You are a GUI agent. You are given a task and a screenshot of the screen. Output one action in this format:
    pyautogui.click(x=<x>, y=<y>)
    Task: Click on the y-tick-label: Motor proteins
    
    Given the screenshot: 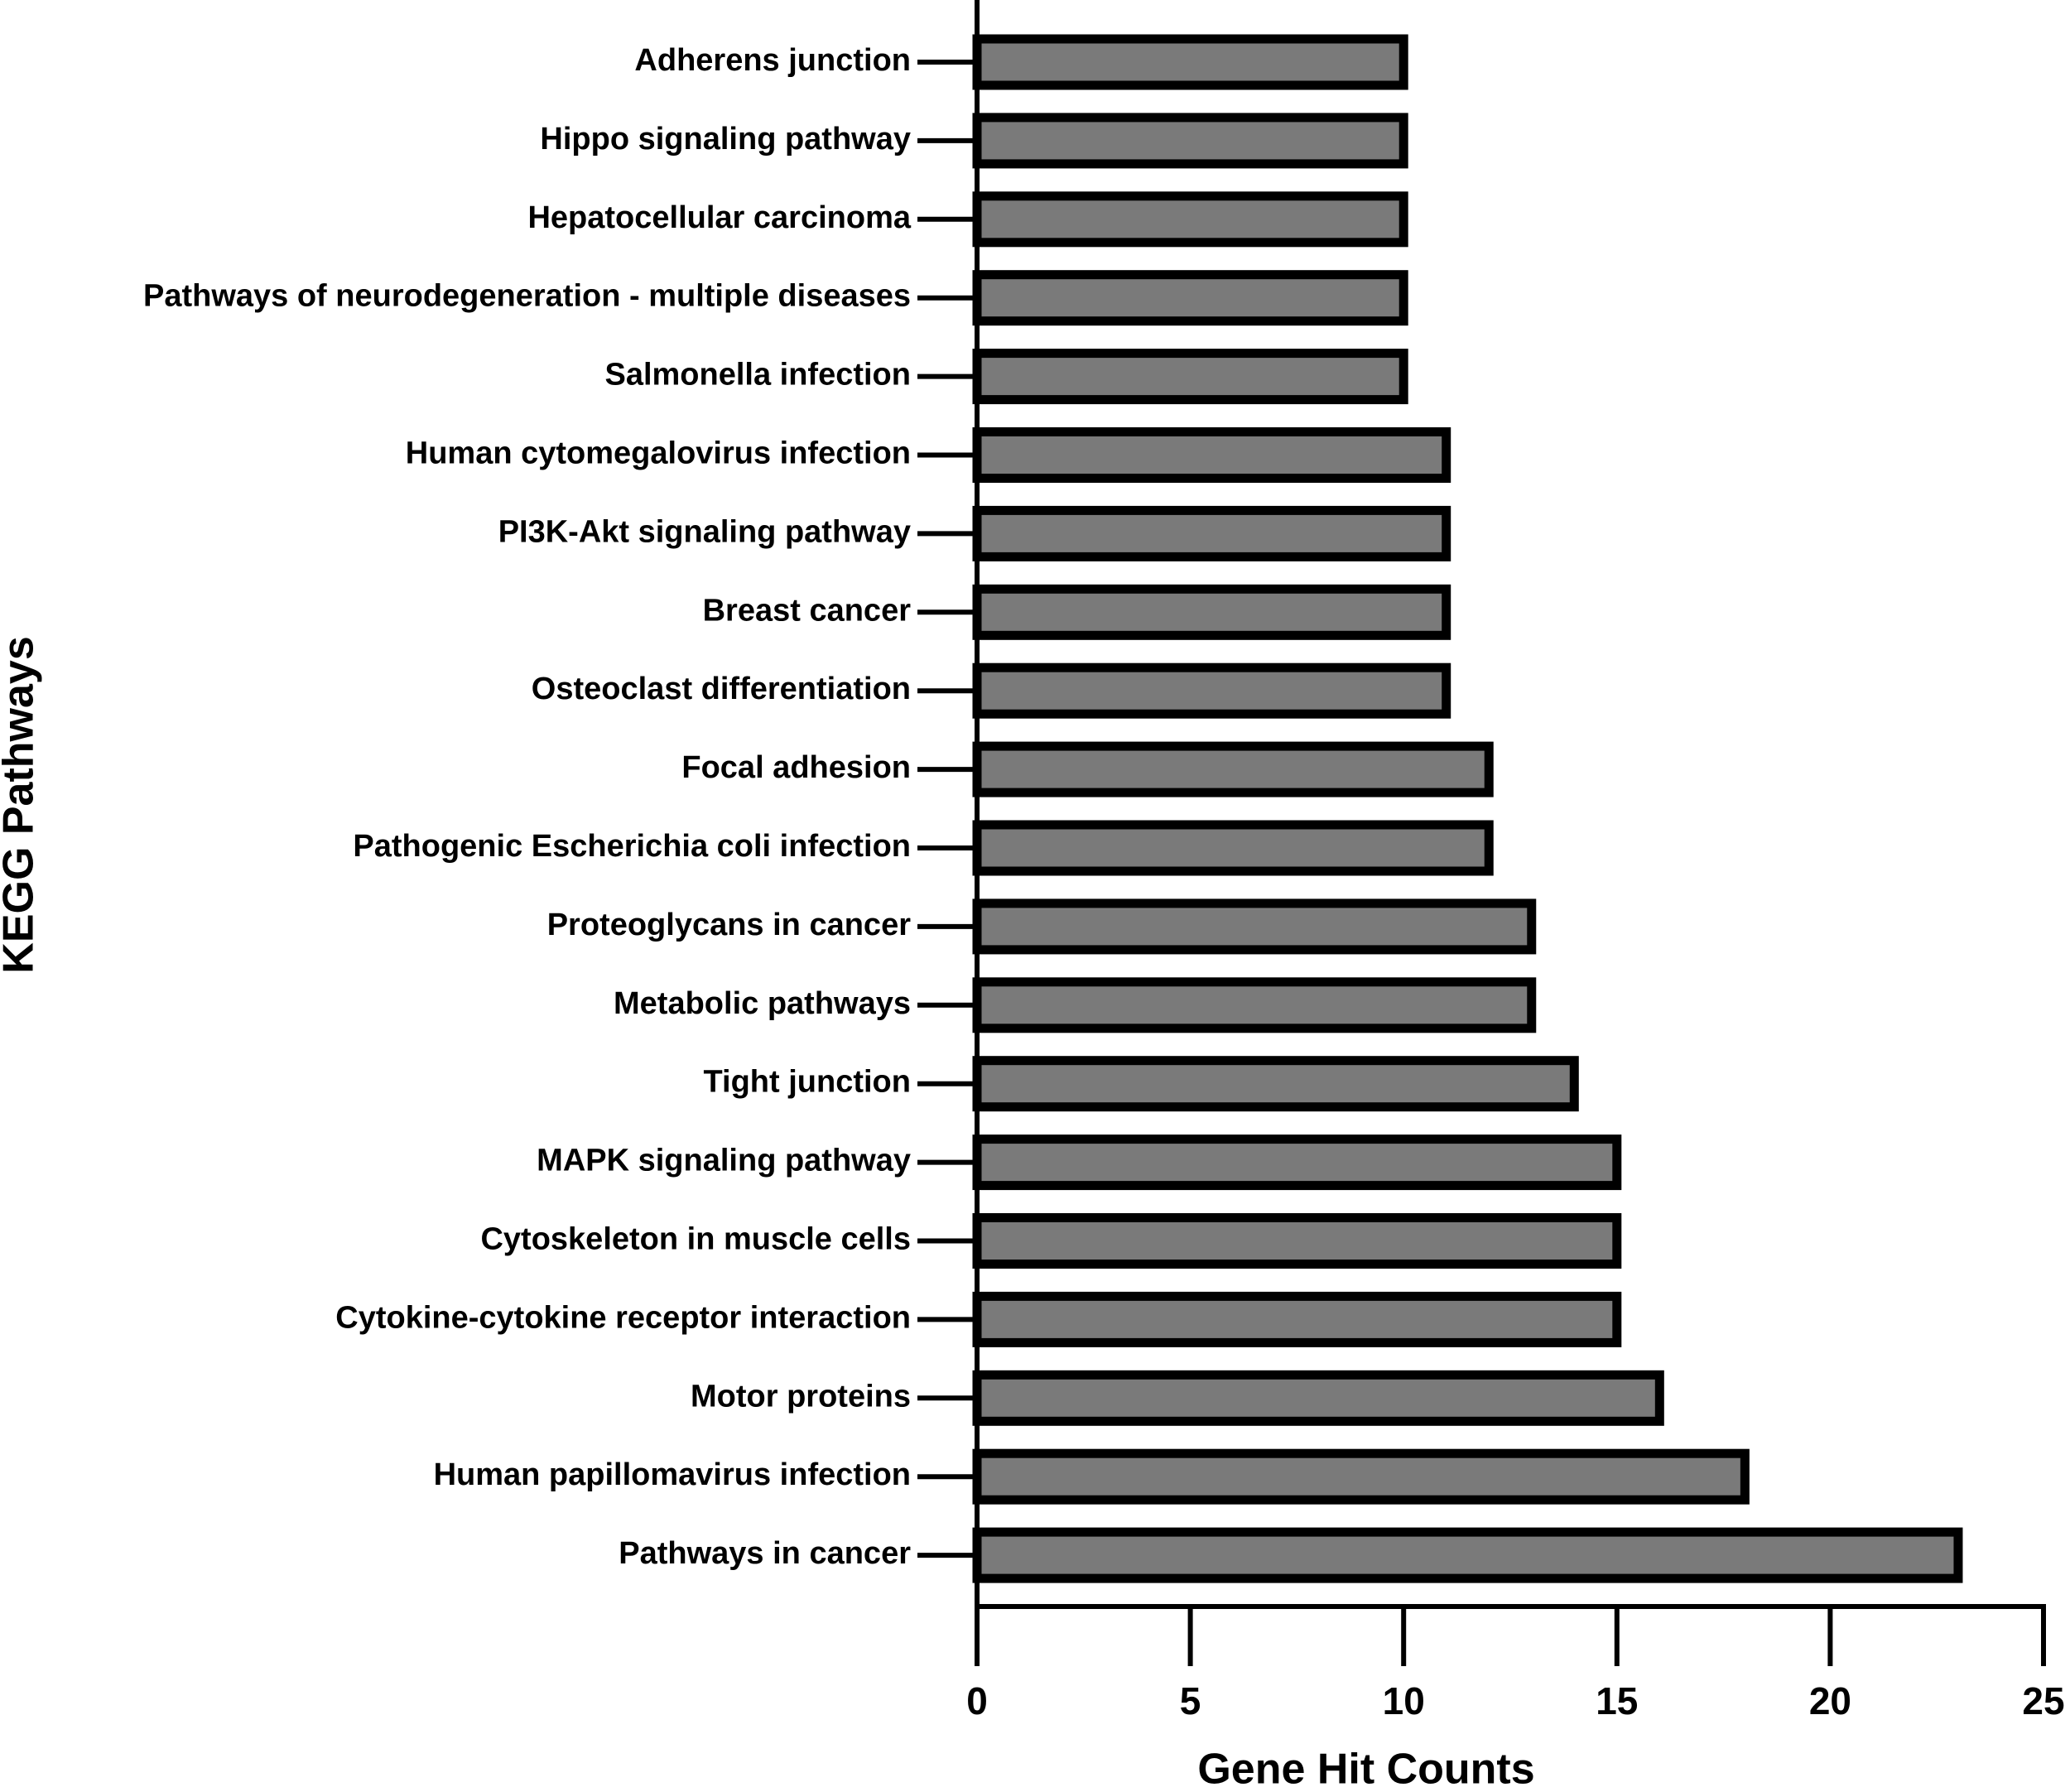 What is the action you would take?
    pyautogui.click(x=801, y=1397)
    